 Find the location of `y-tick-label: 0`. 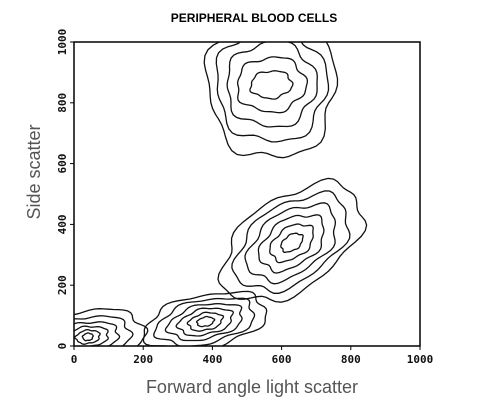

y-tick-label: 0 is located at coordinates (62, 346).